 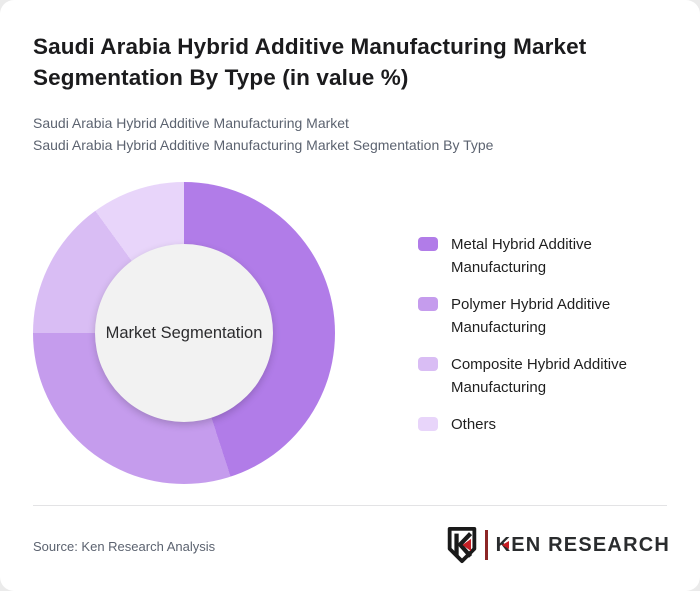 I want to click on legend-item: Others, so click(x=543, y=424).